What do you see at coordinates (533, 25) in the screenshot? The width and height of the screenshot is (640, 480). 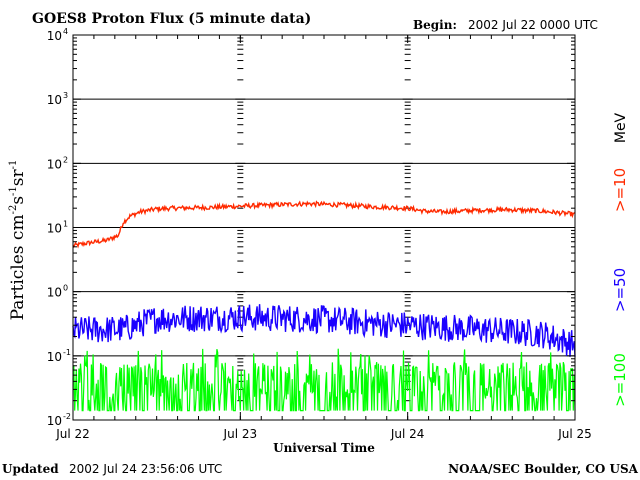 I see `begin-value: 2002 Jul 22 0000 UTC` at bounding box center [533, 25].